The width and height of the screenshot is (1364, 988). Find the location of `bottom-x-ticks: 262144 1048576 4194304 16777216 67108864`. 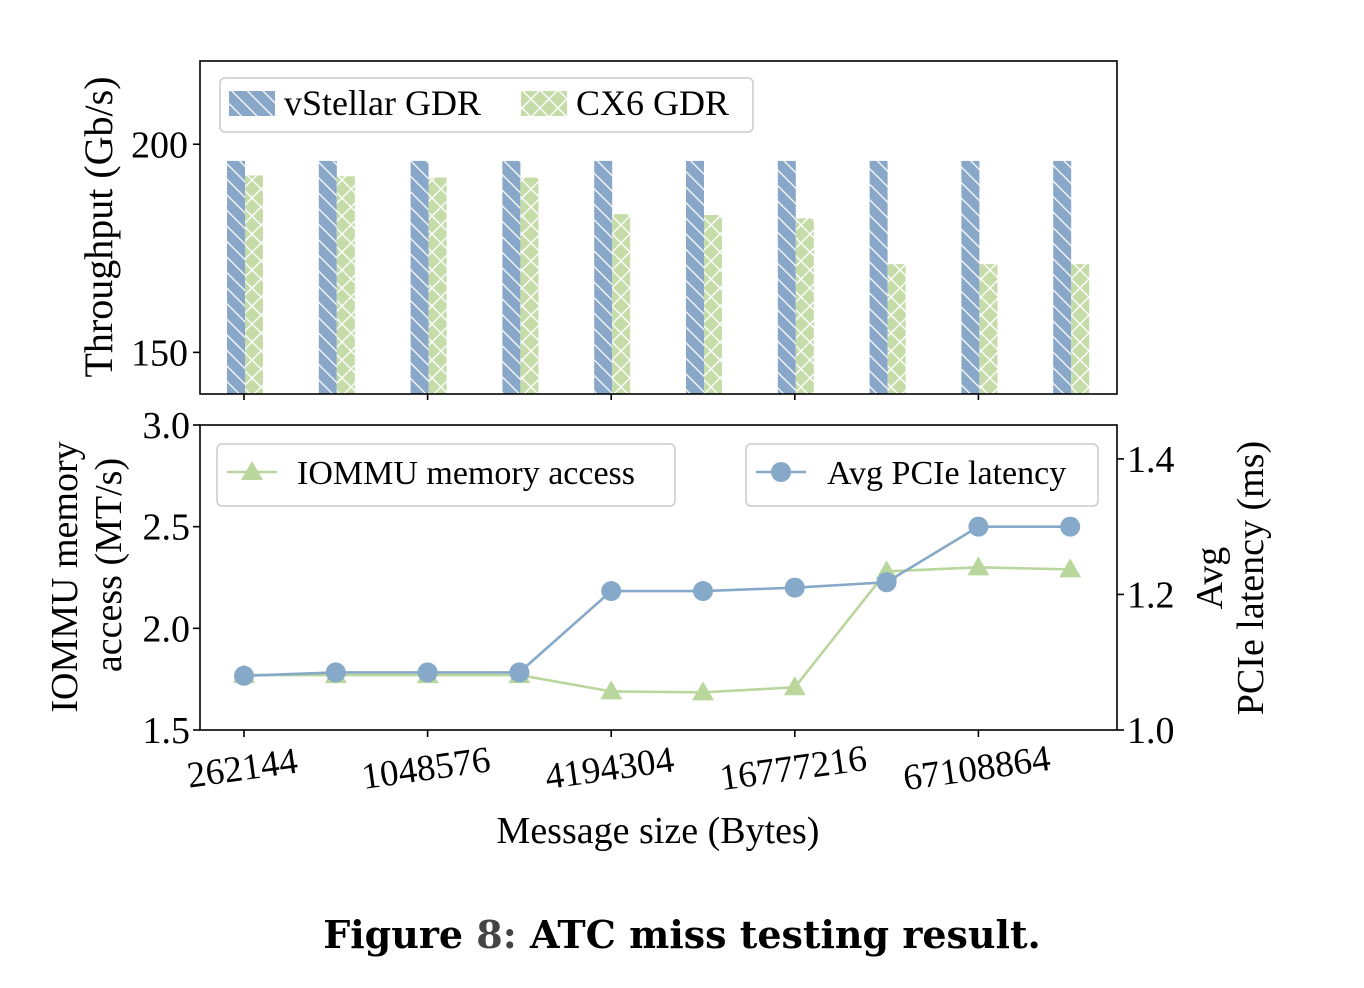

bottom-x-ticks: 262144 1048576 4194304 16777216 67108864 is located at coordinates (619, 764).